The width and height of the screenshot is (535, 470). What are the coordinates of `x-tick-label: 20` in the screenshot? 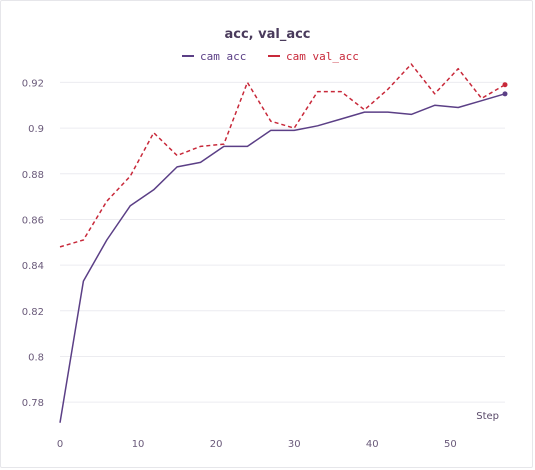 It's located at (216, 444).